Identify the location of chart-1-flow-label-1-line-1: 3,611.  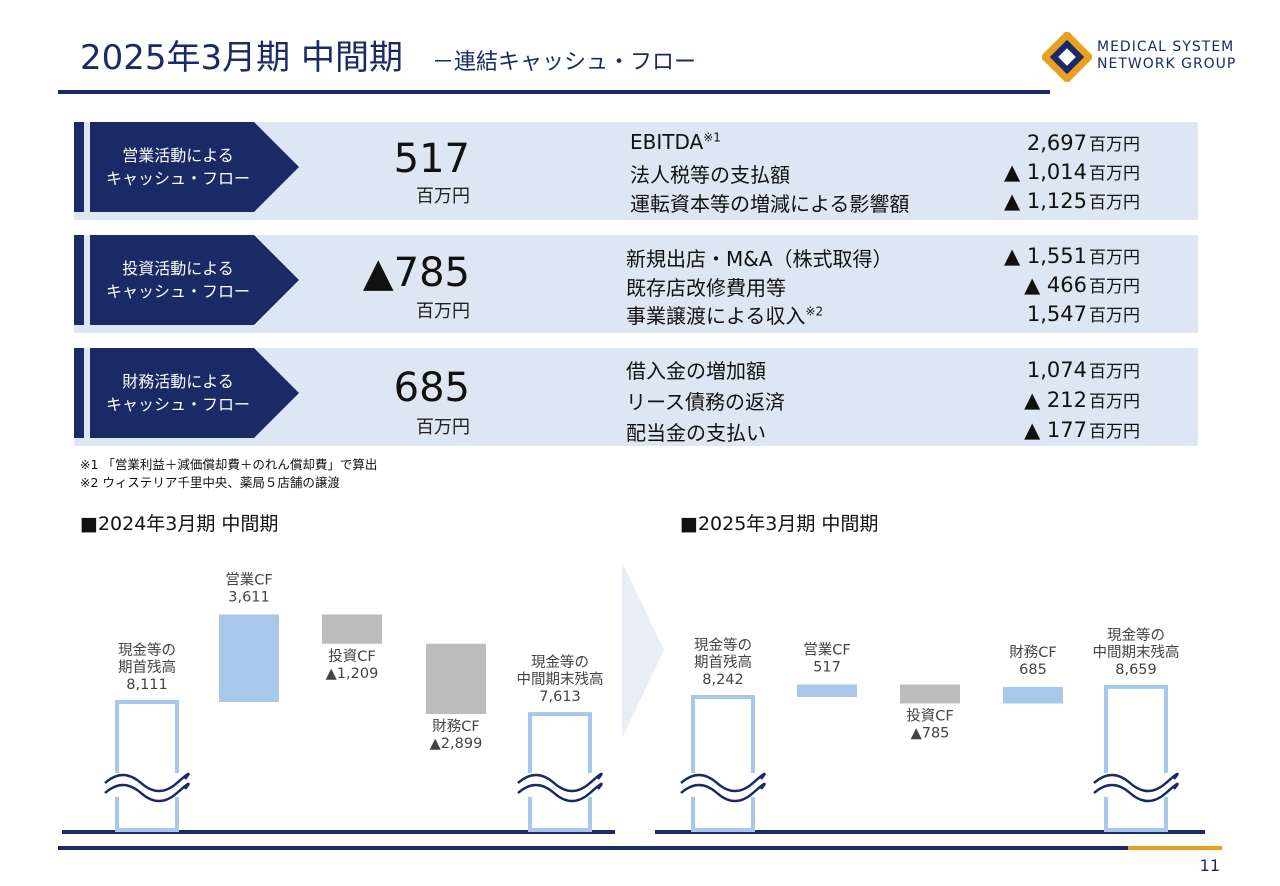
(249, 597).